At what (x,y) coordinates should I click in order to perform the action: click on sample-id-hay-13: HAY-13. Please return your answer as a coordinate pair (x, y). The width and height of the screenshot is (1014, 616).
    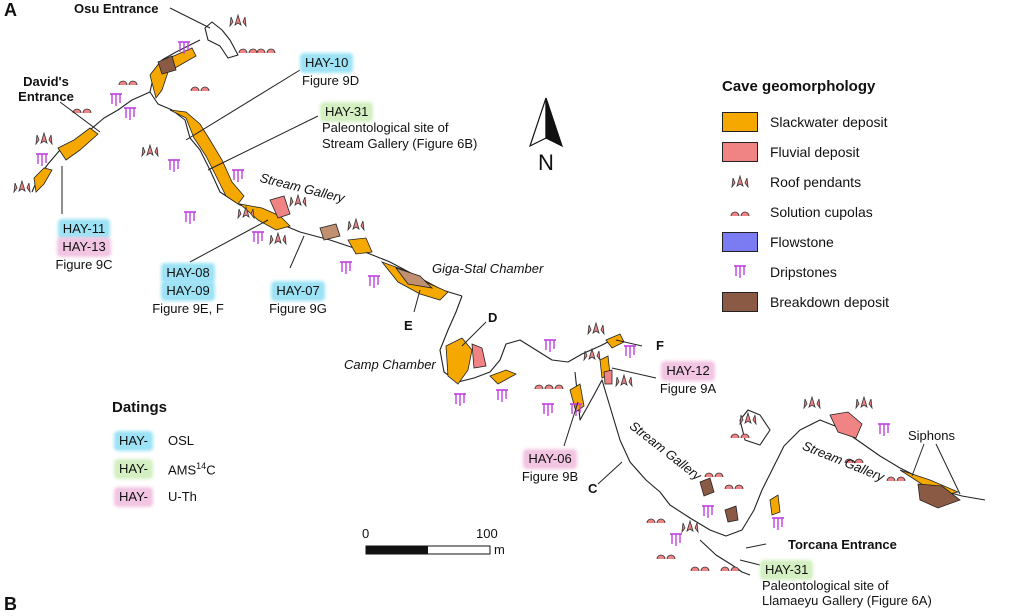
    Looking at the image, I should click on (84, 247).